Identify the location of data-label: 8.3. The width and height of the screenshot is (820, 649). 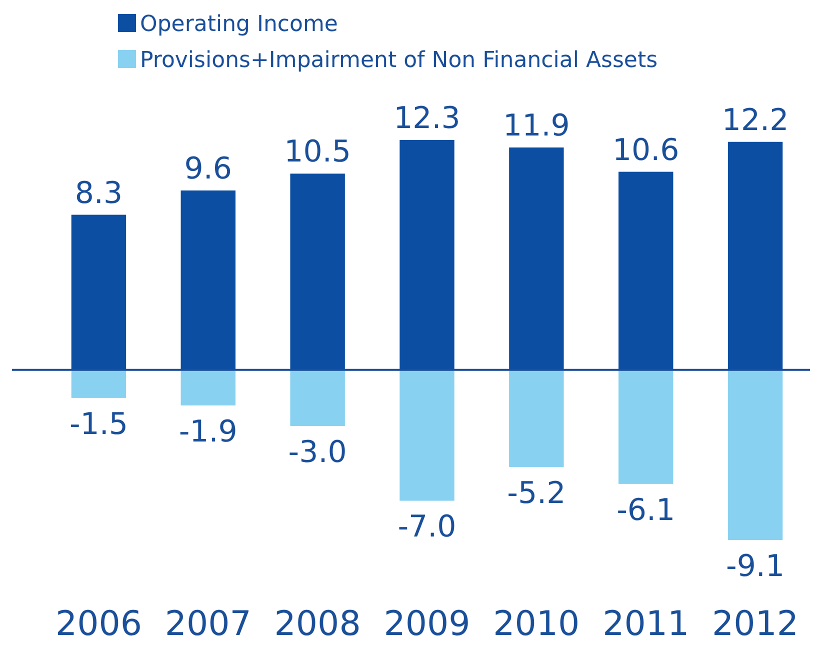
(98, 193).